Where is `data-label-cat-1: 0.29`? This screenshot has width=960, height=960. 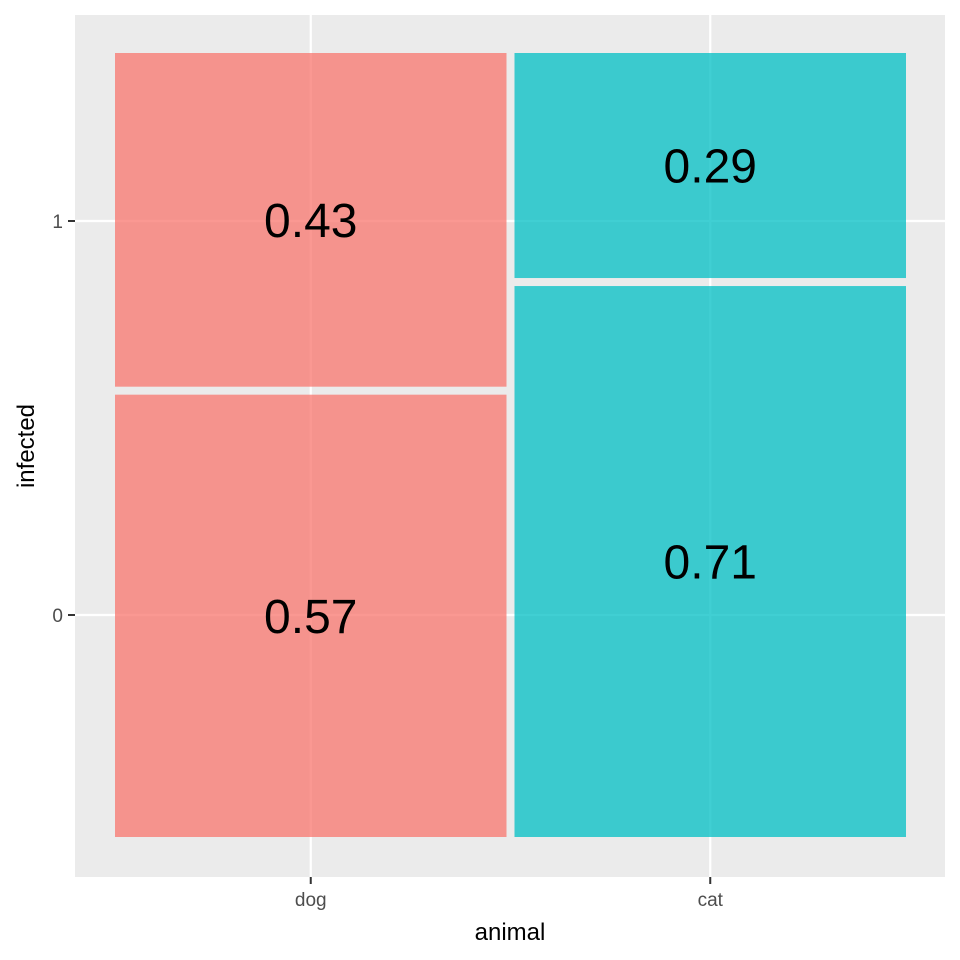 data-label-cat-1: 0.29 is located at coordinates (710, 167).